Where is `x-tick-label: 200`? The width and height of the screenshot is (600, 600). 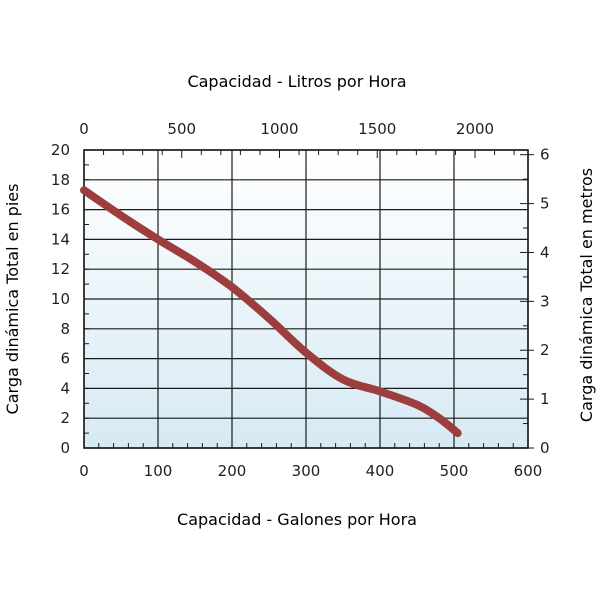
x-tick-label: 200 is located at coordinates (232, 471).